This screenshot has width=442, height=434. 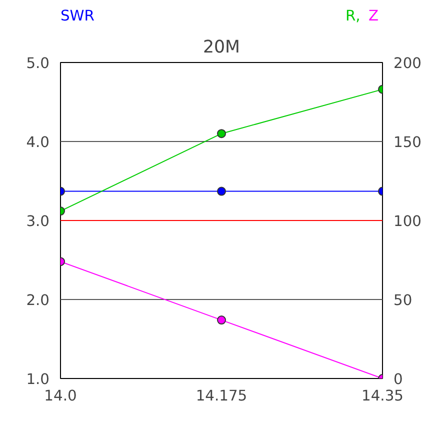 I want to click on y-tick-label: 2.0, so click(x=38, y=300).